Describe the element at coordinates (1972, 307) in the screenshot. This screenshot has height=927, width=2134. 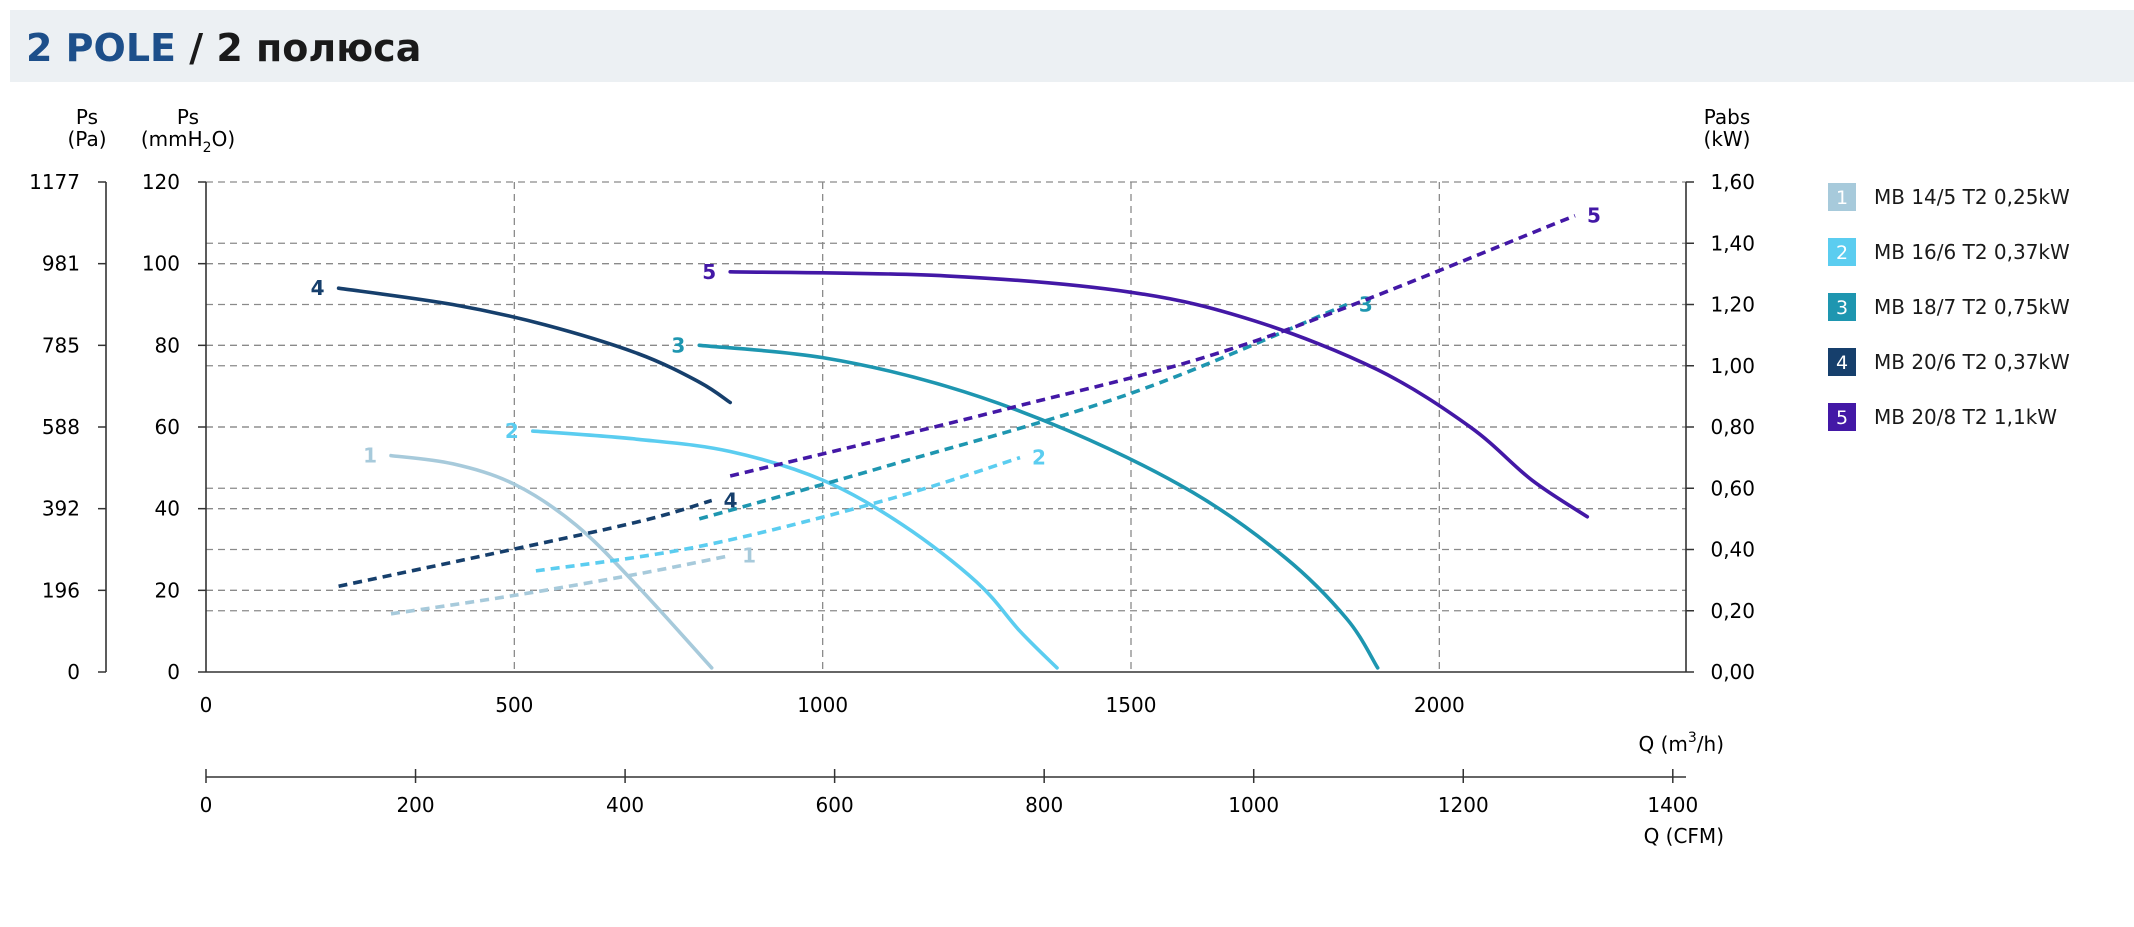
I see `legend-label-3: MB 18/7 T2 0,75kW` at that location.